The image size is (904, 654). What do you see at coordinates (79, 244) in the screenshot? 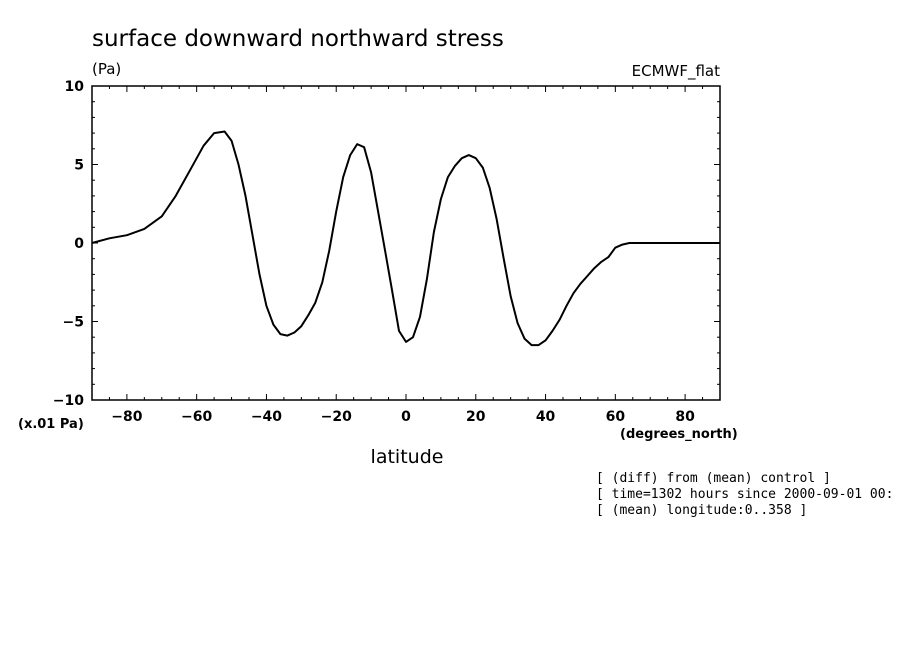
I see `y-tick-label: 0` at bounding box center [79, 244].